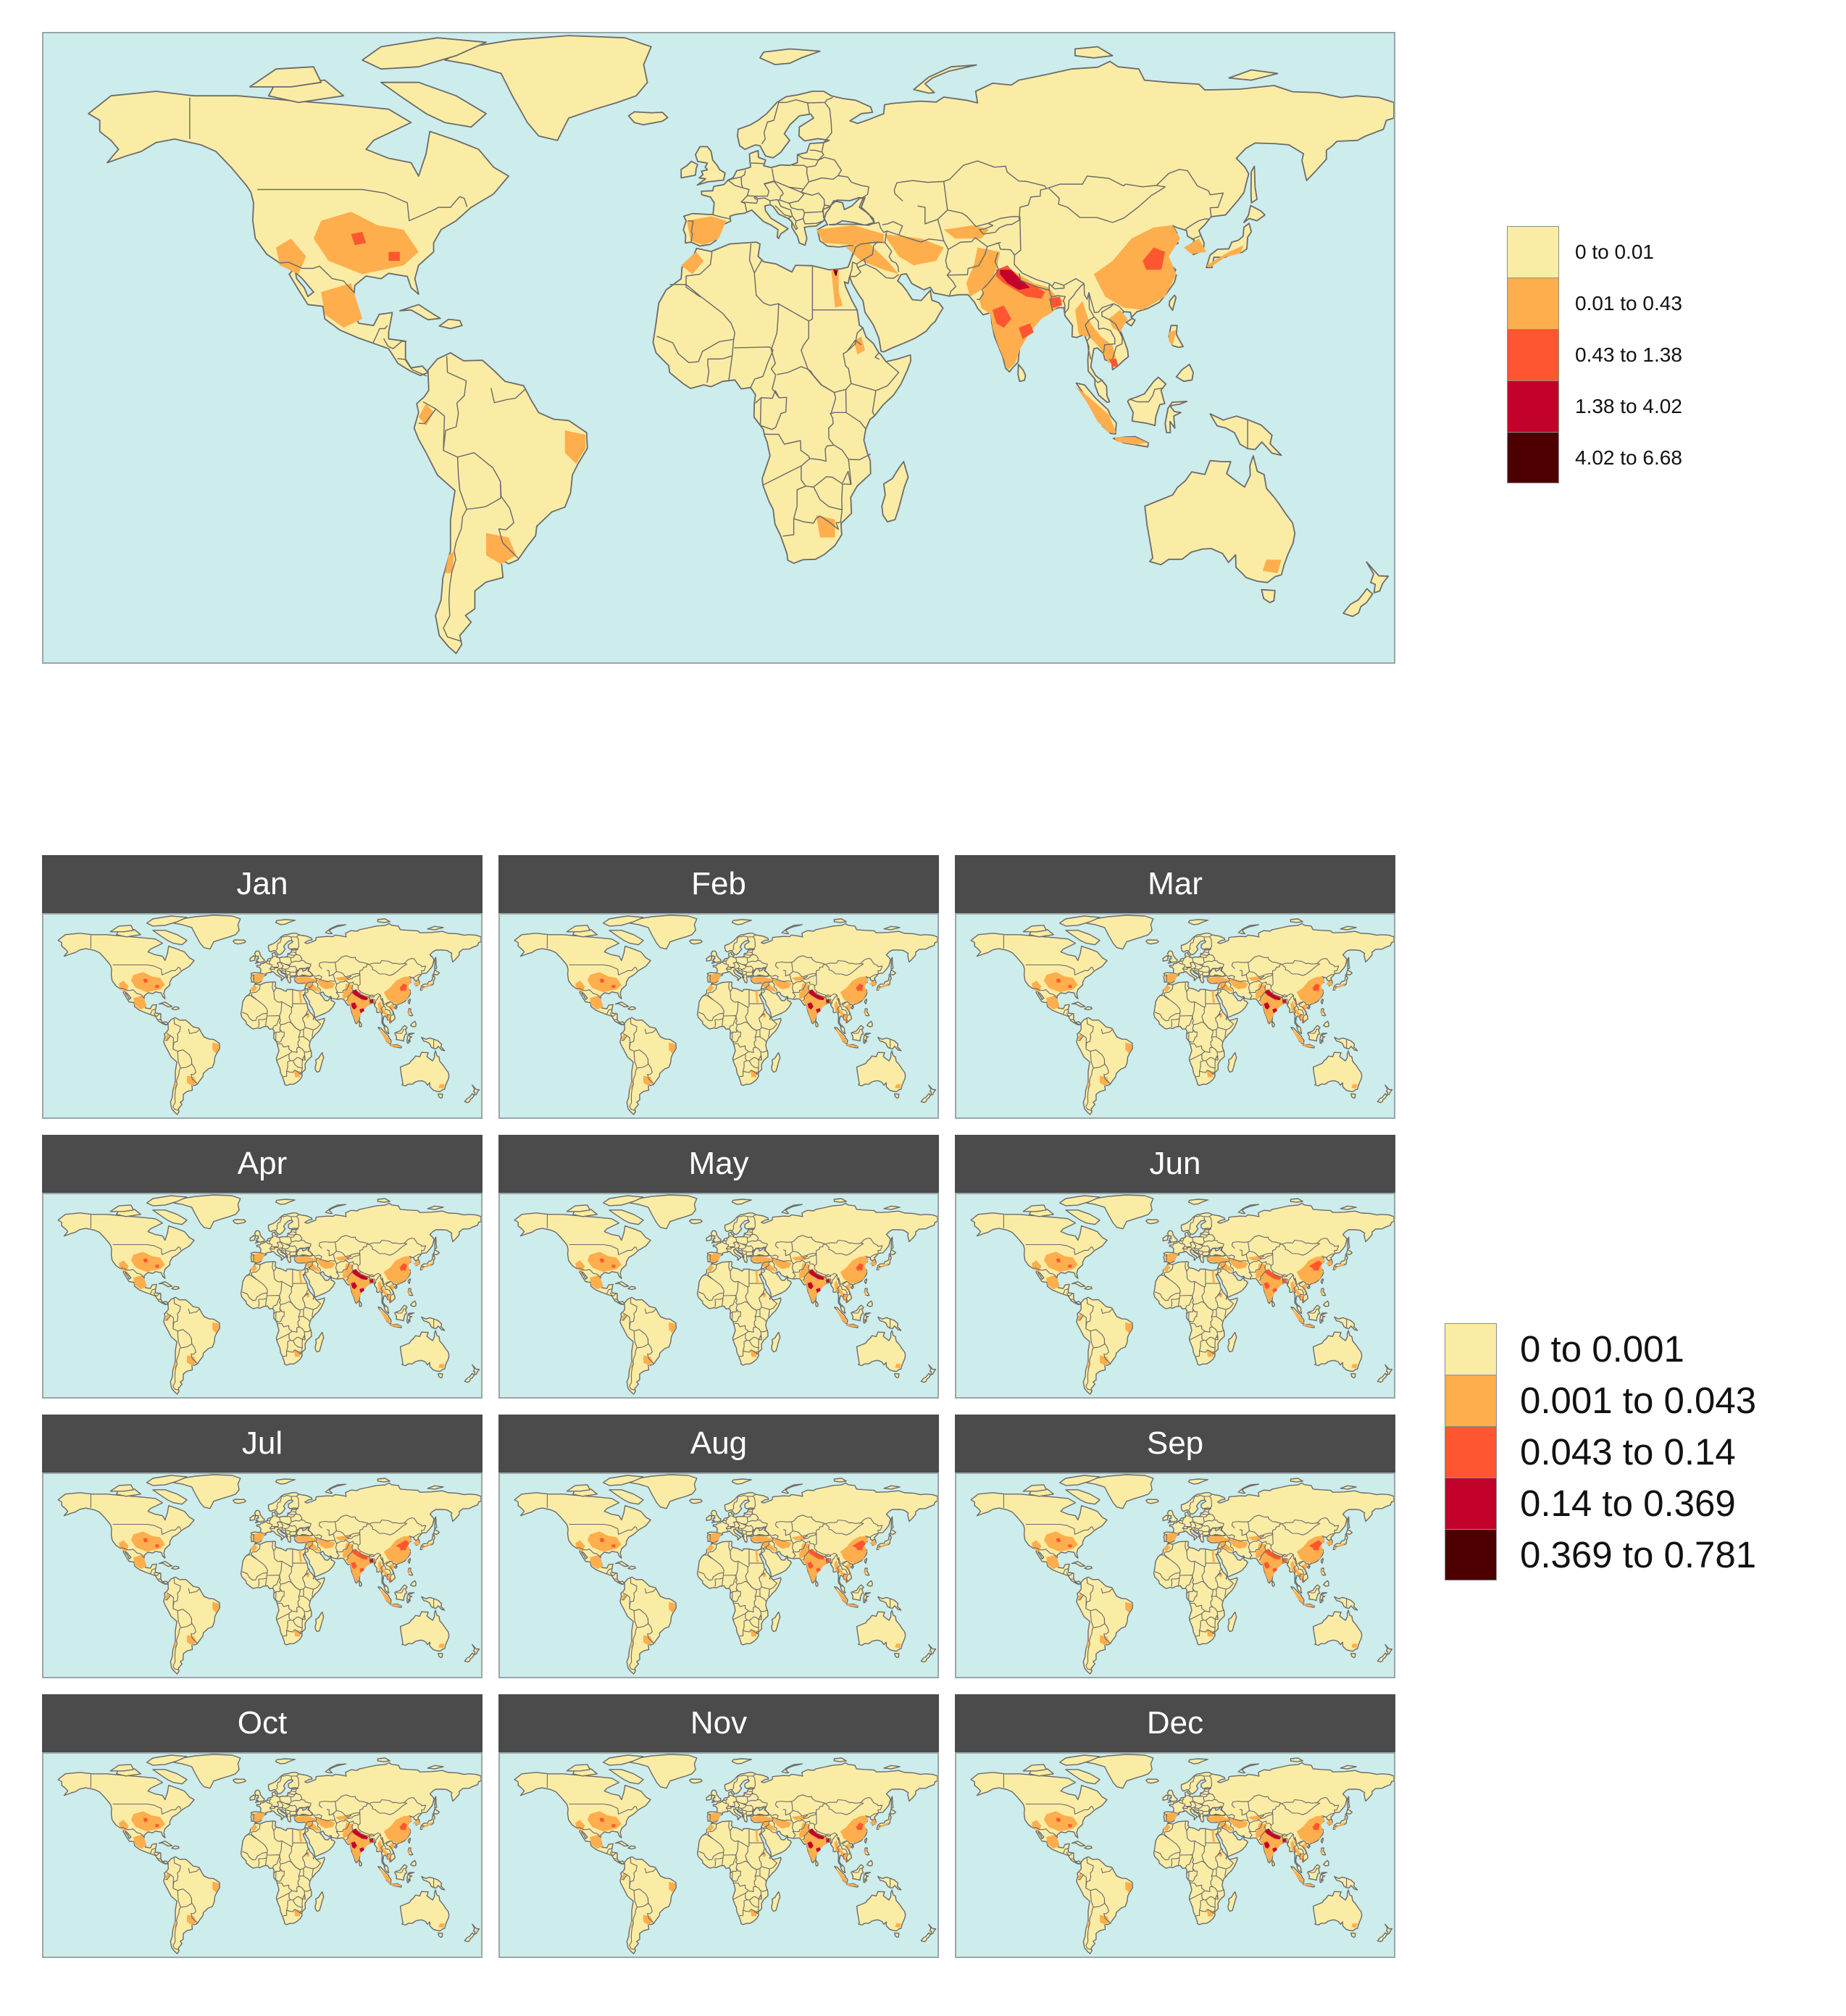  Describe the element at coordinates (895, 491) in the screenshot. I see `landmass-madagascar` at that location.